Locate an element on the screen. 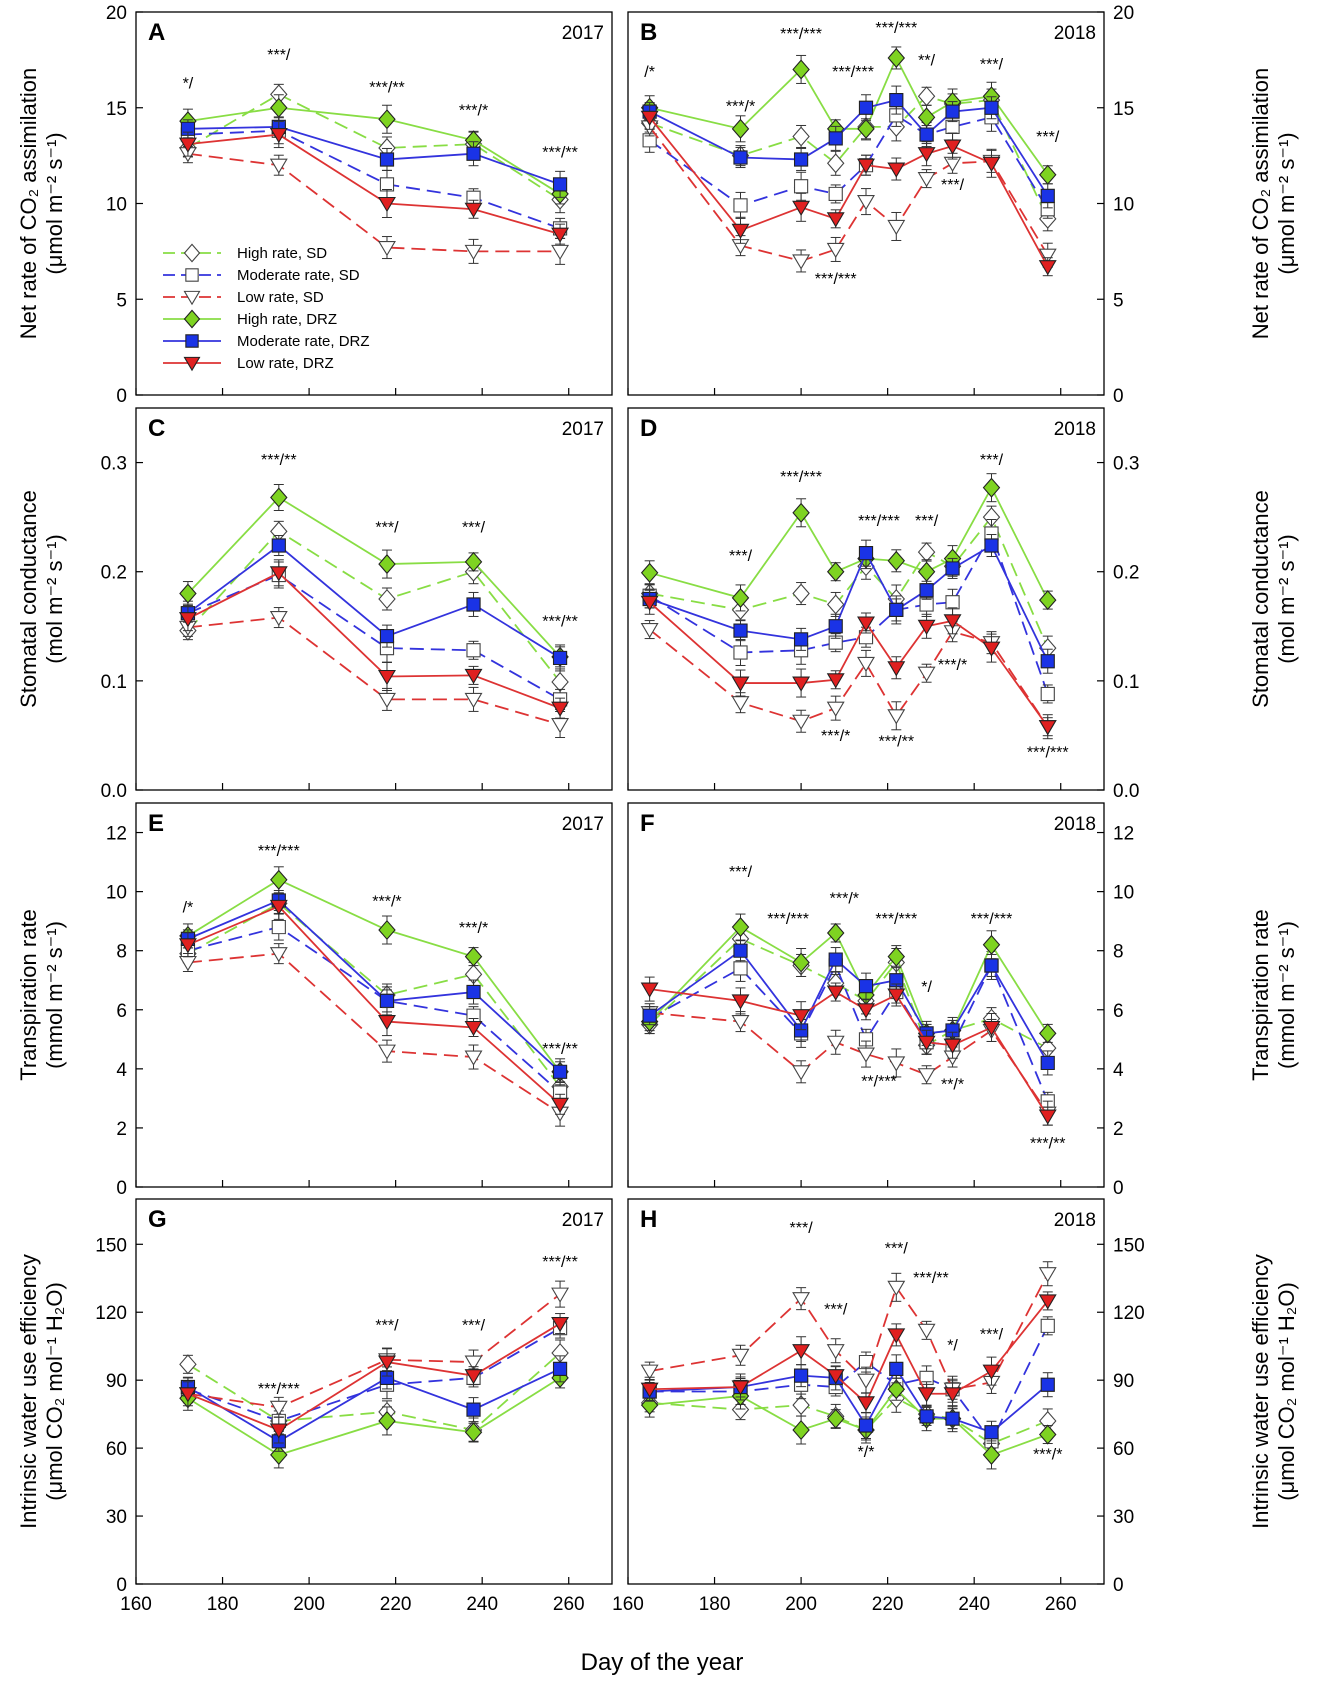 This screenshot has width=1325, height=1683. y-axis-label: Stomatal conductance is located at coordinates (1260, 599).